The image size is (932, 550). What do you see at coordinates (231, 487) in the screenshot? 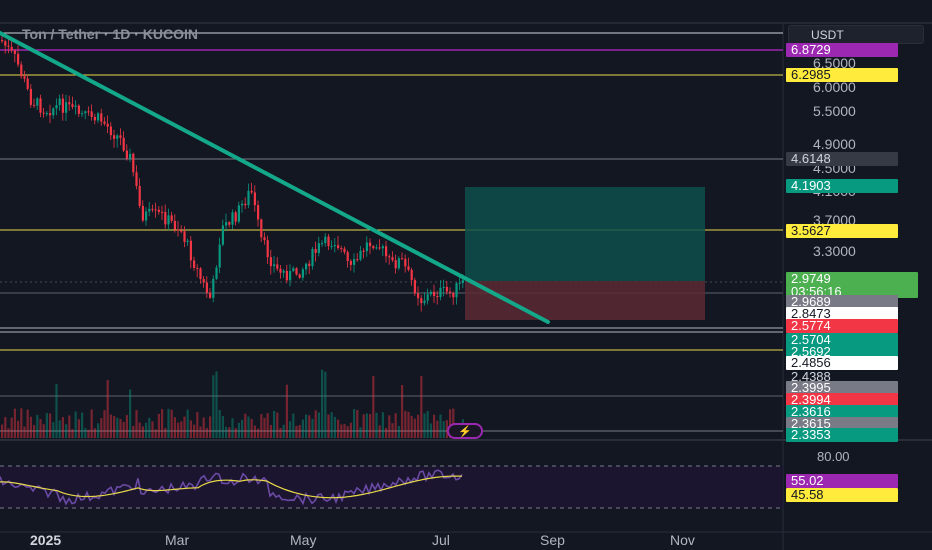
I see `rsi-moving-average` at bounding box center [231, 487].